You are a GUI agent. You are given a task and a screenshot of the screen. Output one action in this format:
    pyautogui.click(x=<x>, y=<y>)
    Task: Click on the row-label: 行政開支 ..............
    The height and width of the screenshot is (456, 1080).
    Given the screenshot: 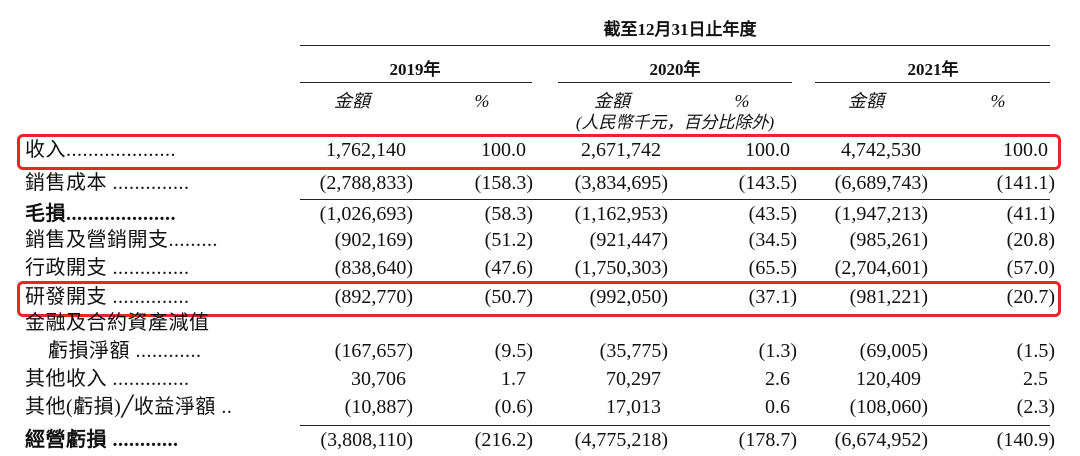 What is the action you would take?
    pyautogui.click(x=107, y=268)
    